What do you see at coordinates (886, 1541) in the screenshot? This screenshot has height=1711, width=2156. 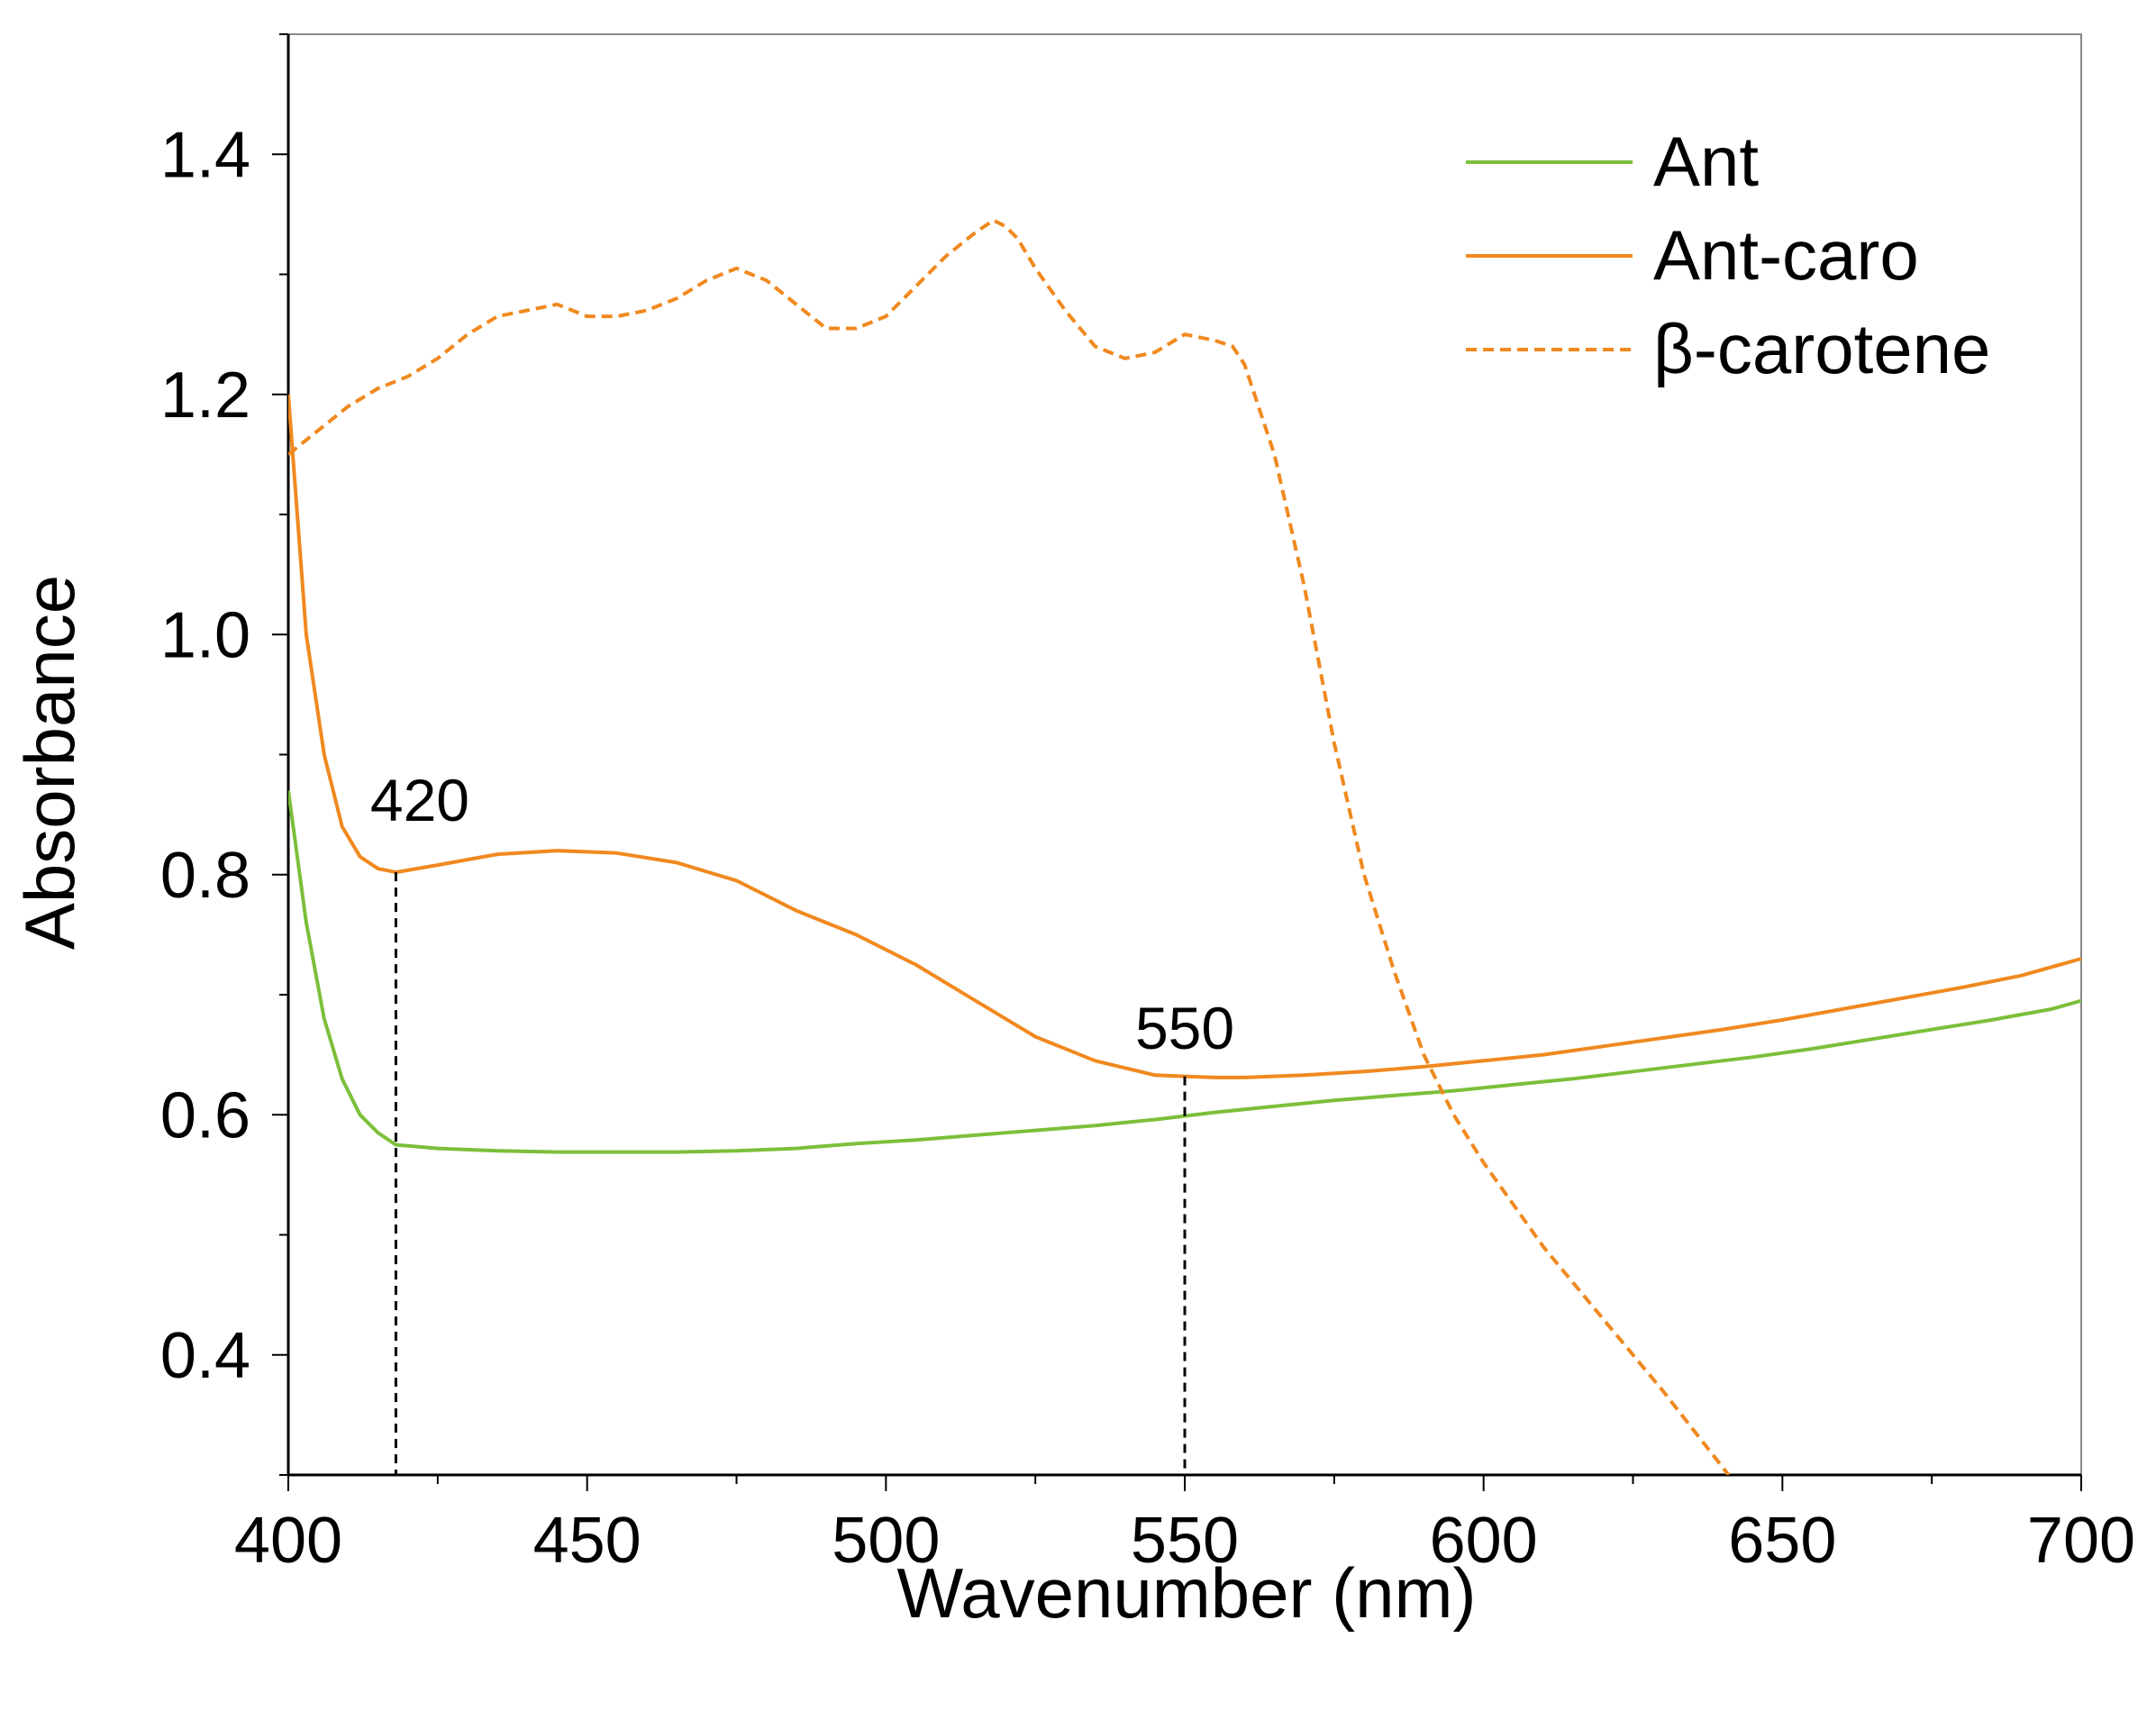 I see `x-tick-label: 500` at bounding box center [886, 1541].